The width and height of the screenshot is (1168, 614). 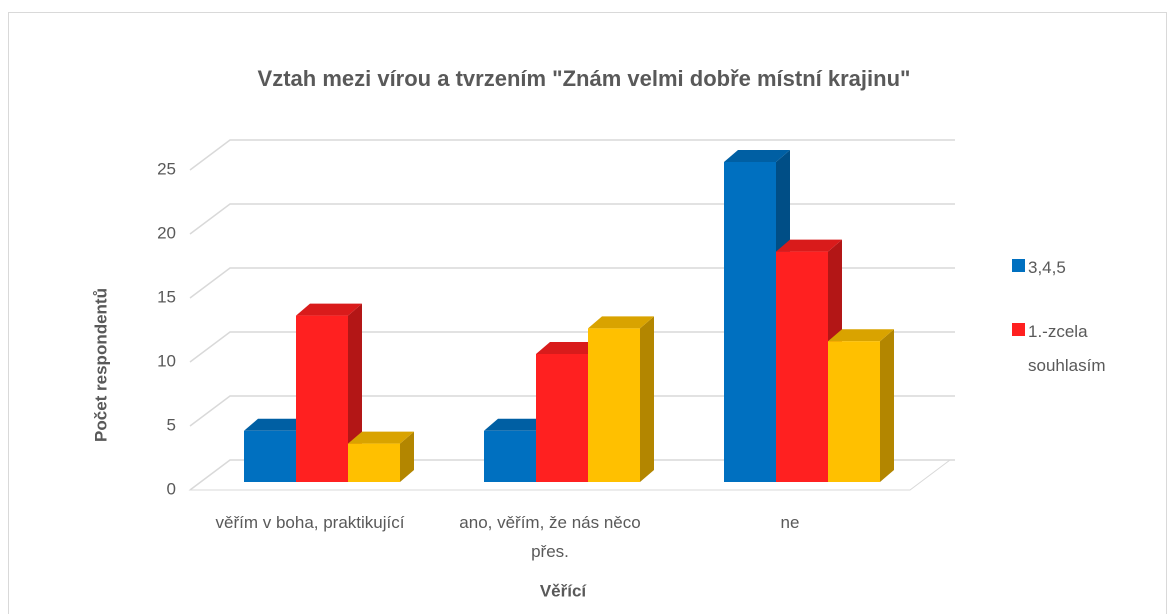 What do you see at coordinates (790, 522) in the screenshot?
I see `x-tick-label: ne` at bounding box center [790, 522].